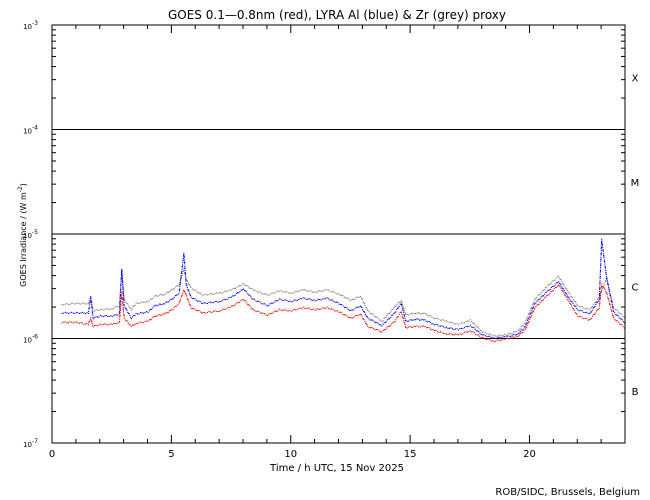 The width and height of the screenshot is (650, 500). Describe the element at coordinates (30, 339) in the screenshot. I see `y-tick-label: 10-6` at that location.